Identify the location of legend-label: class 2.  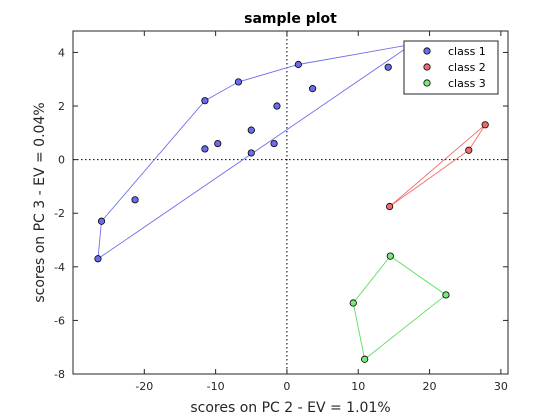
(467, 67).